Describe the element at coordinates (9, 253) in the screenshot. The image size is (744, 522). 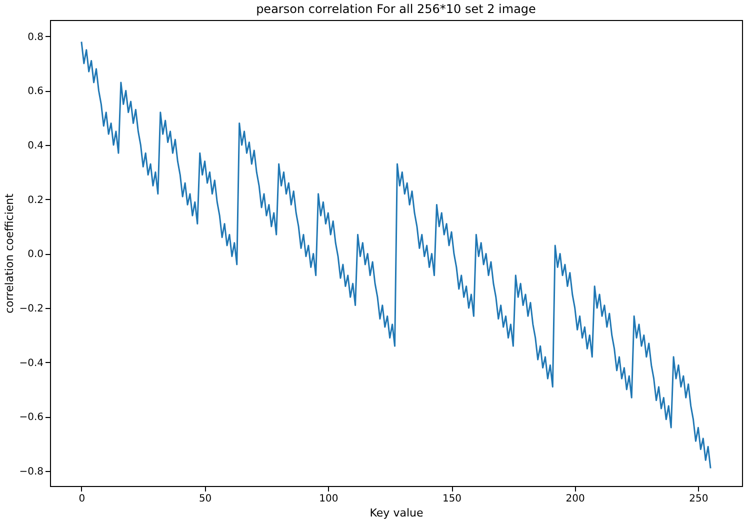
I see `y-axis-title: correlation coefficient` at that location.